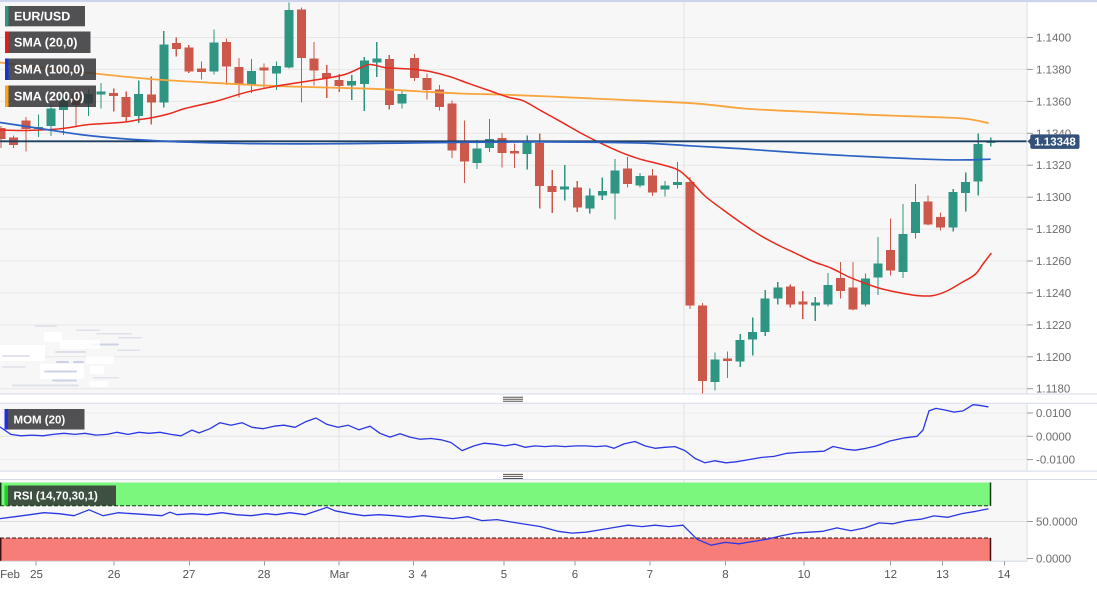 The height and width of the screenshot is (593, 1097). What do you see at coordinates (1053, 70) in the screenshot?
I see `svg-text: 1.1380` at bounding box center [1053, 70].